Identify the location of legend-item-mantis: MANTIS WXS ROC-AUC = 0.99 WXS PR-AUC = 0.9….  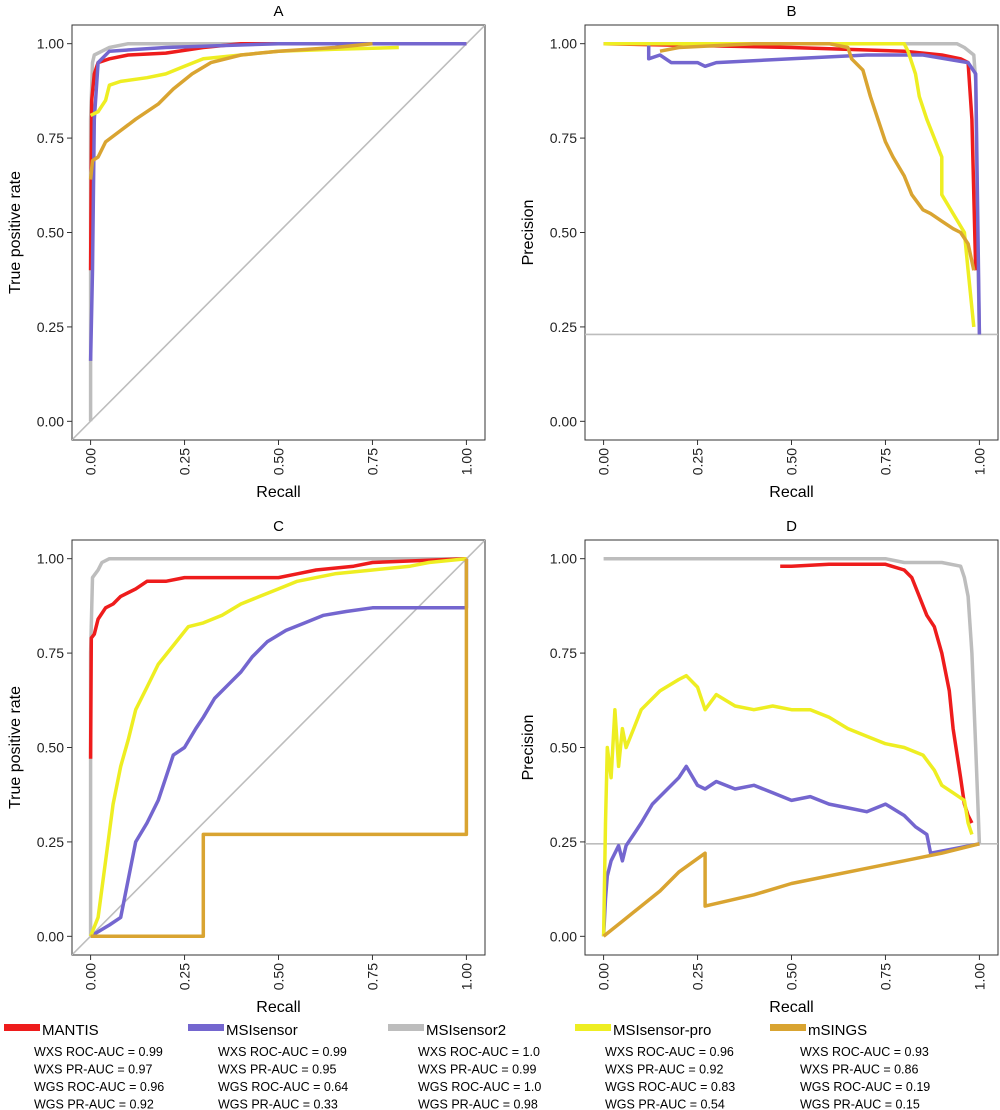
(84, 1066).